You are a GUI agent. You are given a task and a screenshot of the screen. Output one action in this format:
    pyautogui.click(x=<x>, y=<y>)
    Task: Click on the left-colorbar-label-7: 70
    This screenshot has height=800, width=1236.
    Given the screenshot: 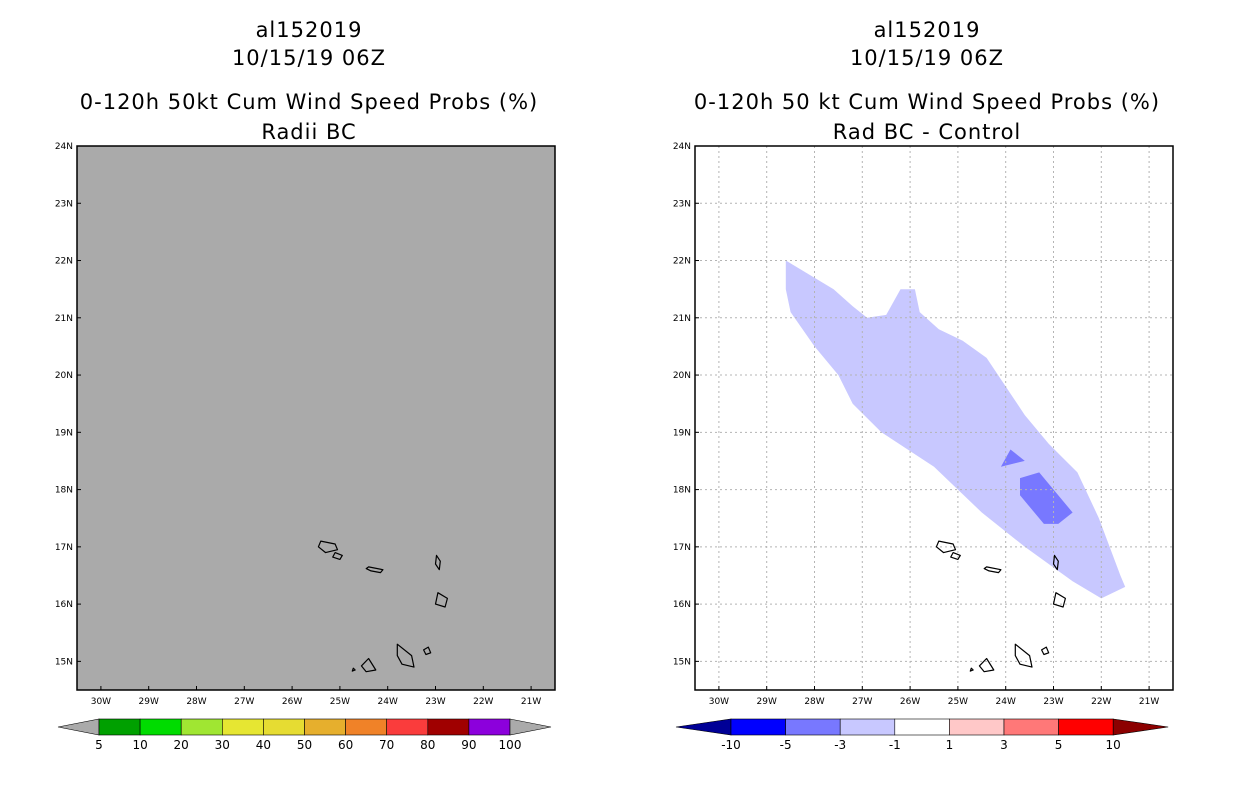 What is the action you would take?
    pyautogui.click(x=386, y=745)
    